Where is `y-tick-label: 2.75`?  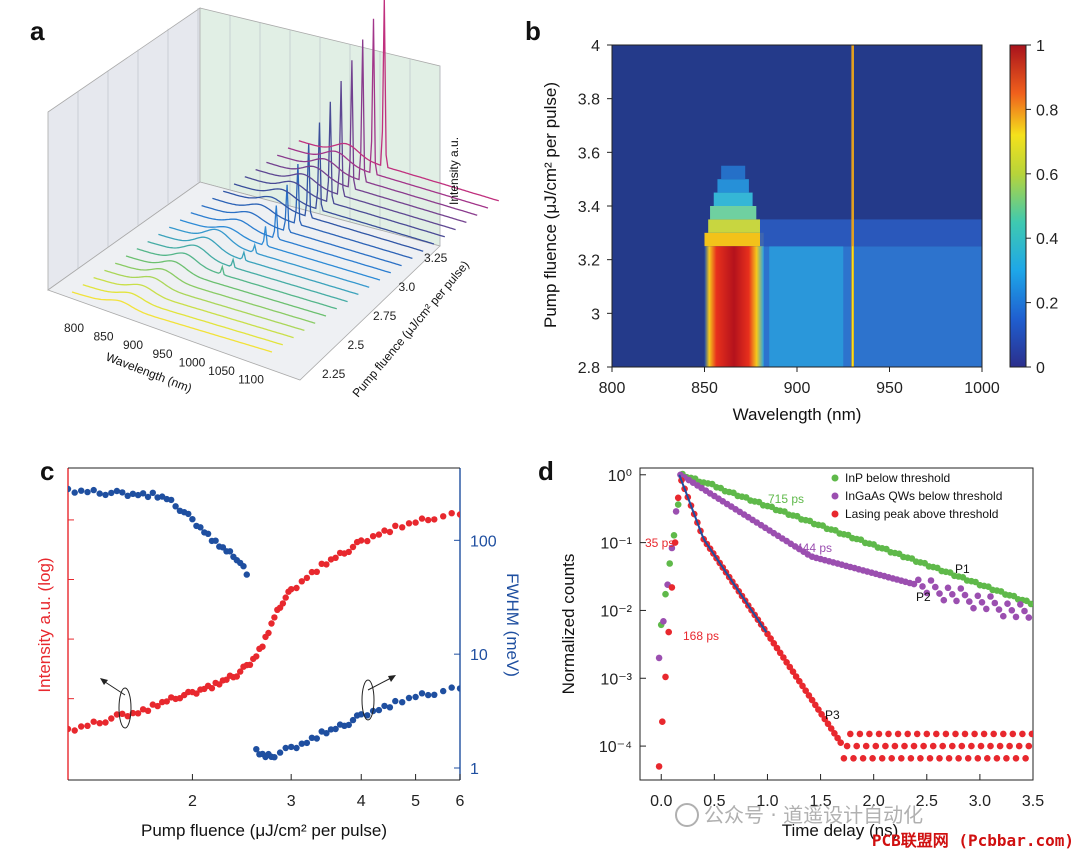 y-tick-label: 2.75 is located at coordinates (385, 316).